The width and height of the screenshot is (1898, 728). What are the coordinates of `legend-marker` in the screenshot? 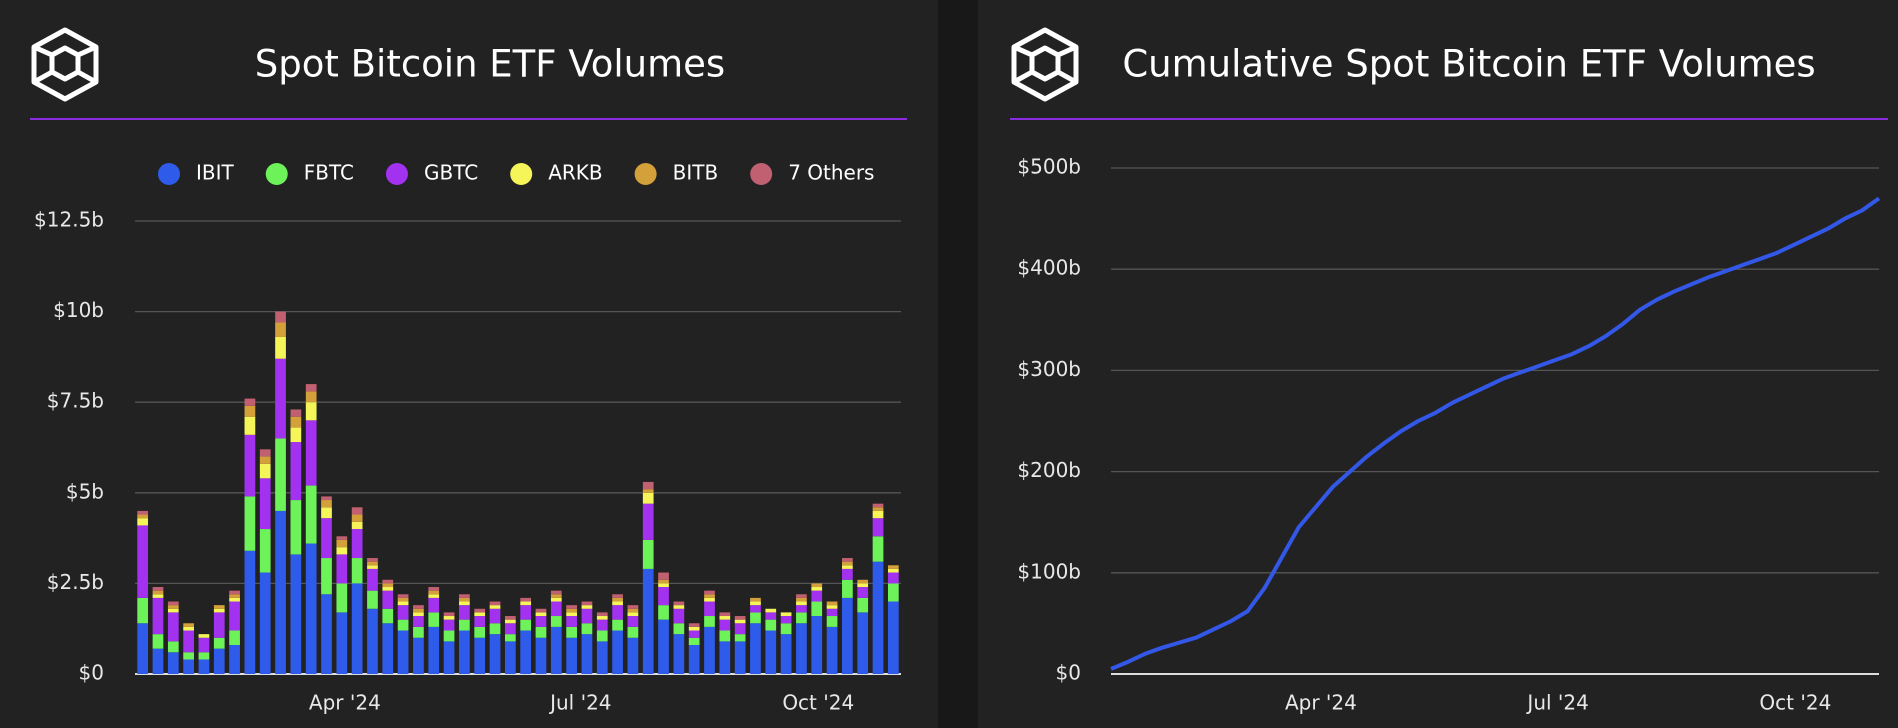 It's located at (645, 174).